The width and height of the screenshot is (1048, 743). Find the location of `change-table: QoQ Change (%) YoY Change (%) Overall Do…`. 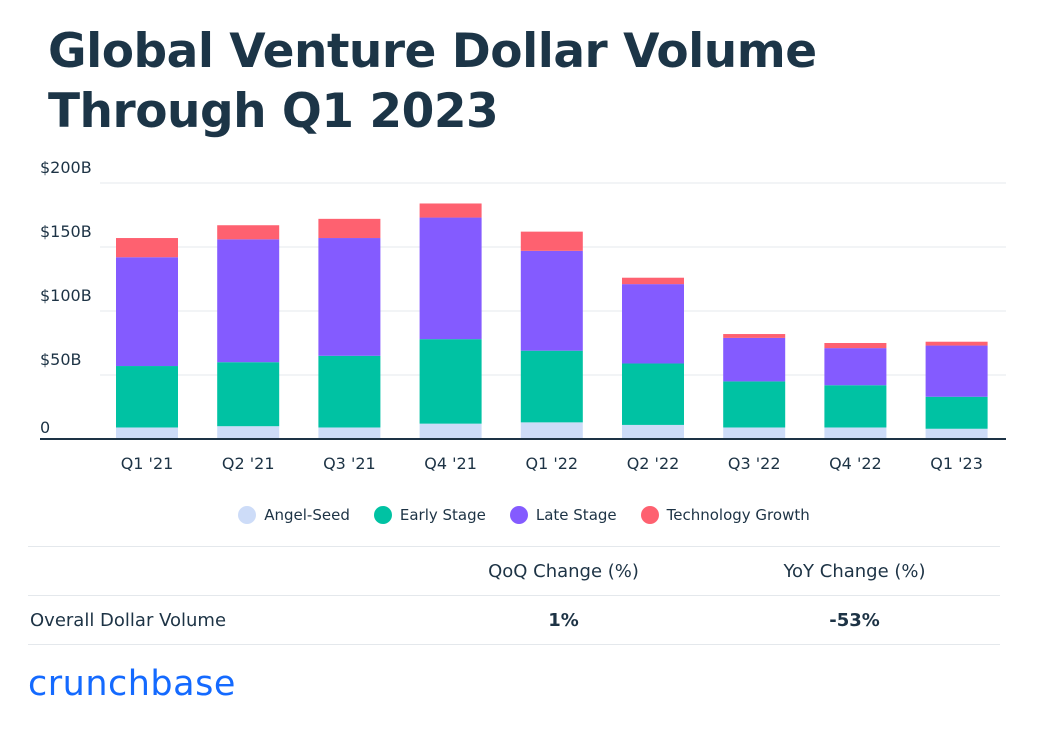

change-table: QoQ Change (%) YoY Change (%) Overall Do… is located at coordinates (514, 595).